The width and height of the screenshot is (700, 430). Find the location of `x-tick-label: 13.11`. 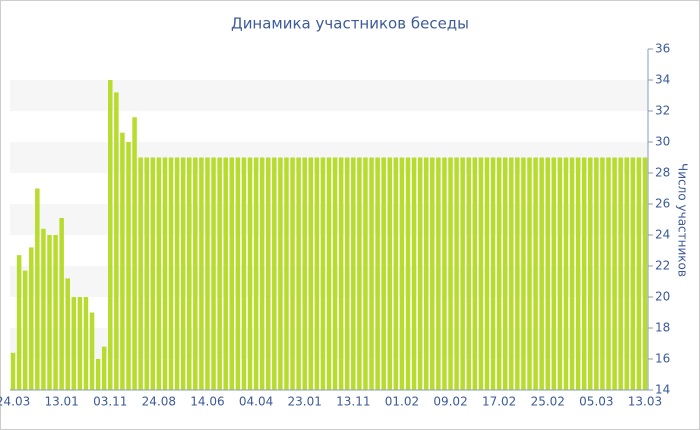

x-tick-label: 13.11 is located at coordinates (353, 402).